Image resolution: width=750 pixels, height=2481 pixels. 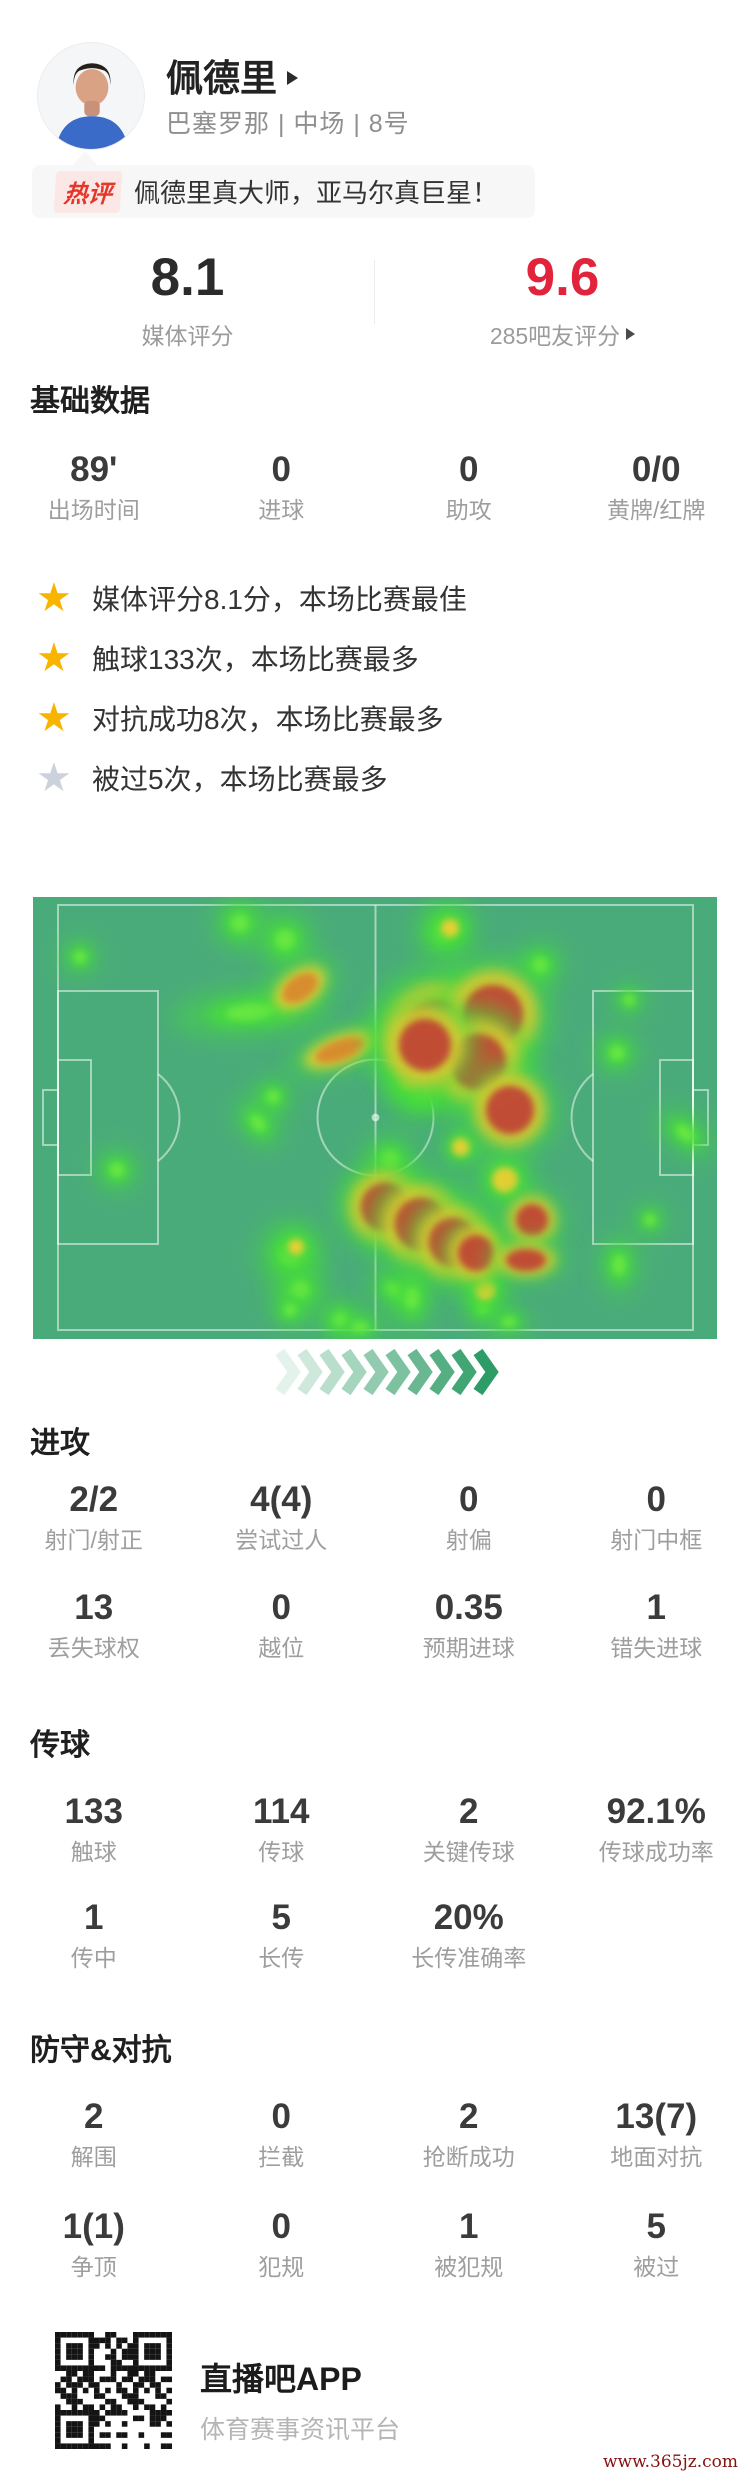 I want to click on highlight-row: ★ 对抗成功8次，本场比赛最多, so click(x=240, y=718).